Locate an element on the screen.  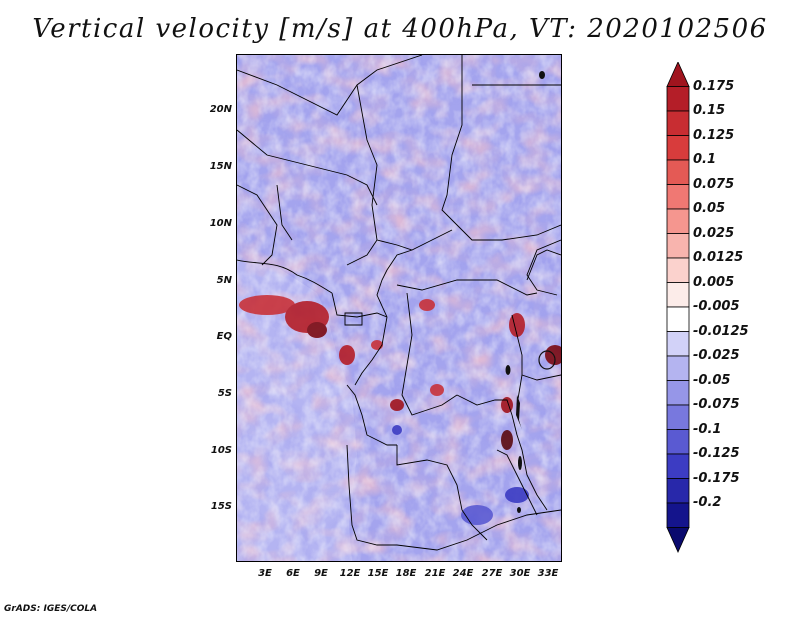
colorbar-label: 0.1 is located at coordinates (705, 159).